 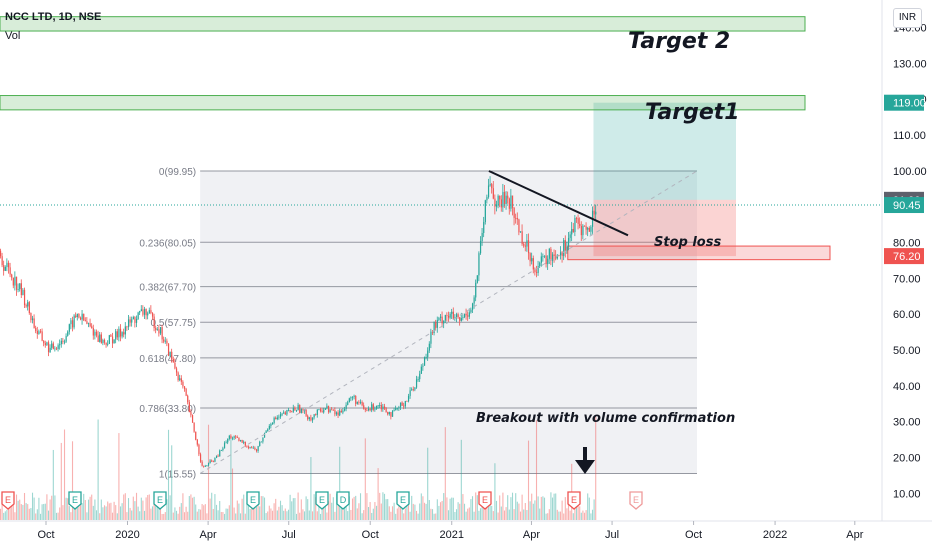 I want to click on currency-button: INR, so click(x=907, y=18).